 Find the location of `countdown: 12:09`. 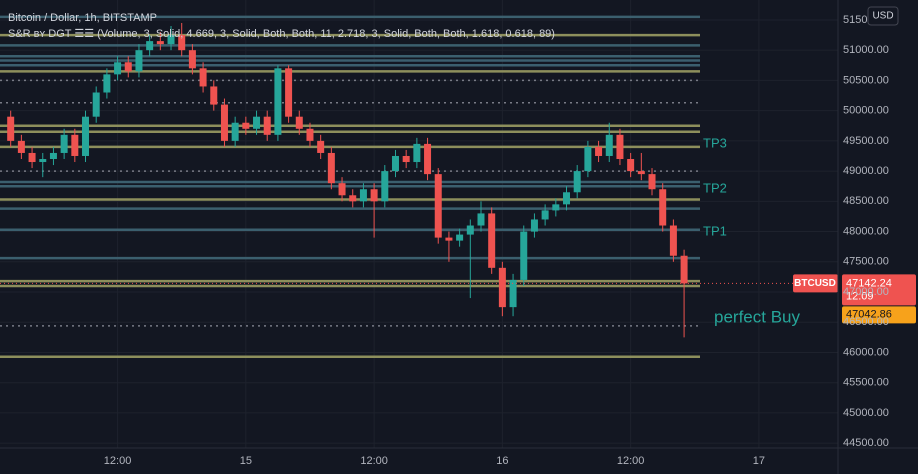

countdown: 12:09 is located at coordinates (860, 296).